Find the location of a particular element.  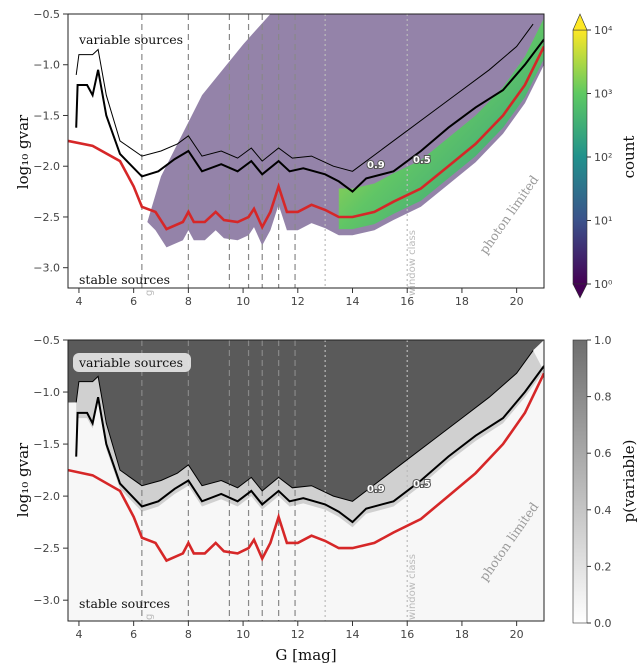

bottom-colorbar: 0.0 0.2 0.4 0.6 0.8 1.0 p(variable) is located at coordinates (605, 482).